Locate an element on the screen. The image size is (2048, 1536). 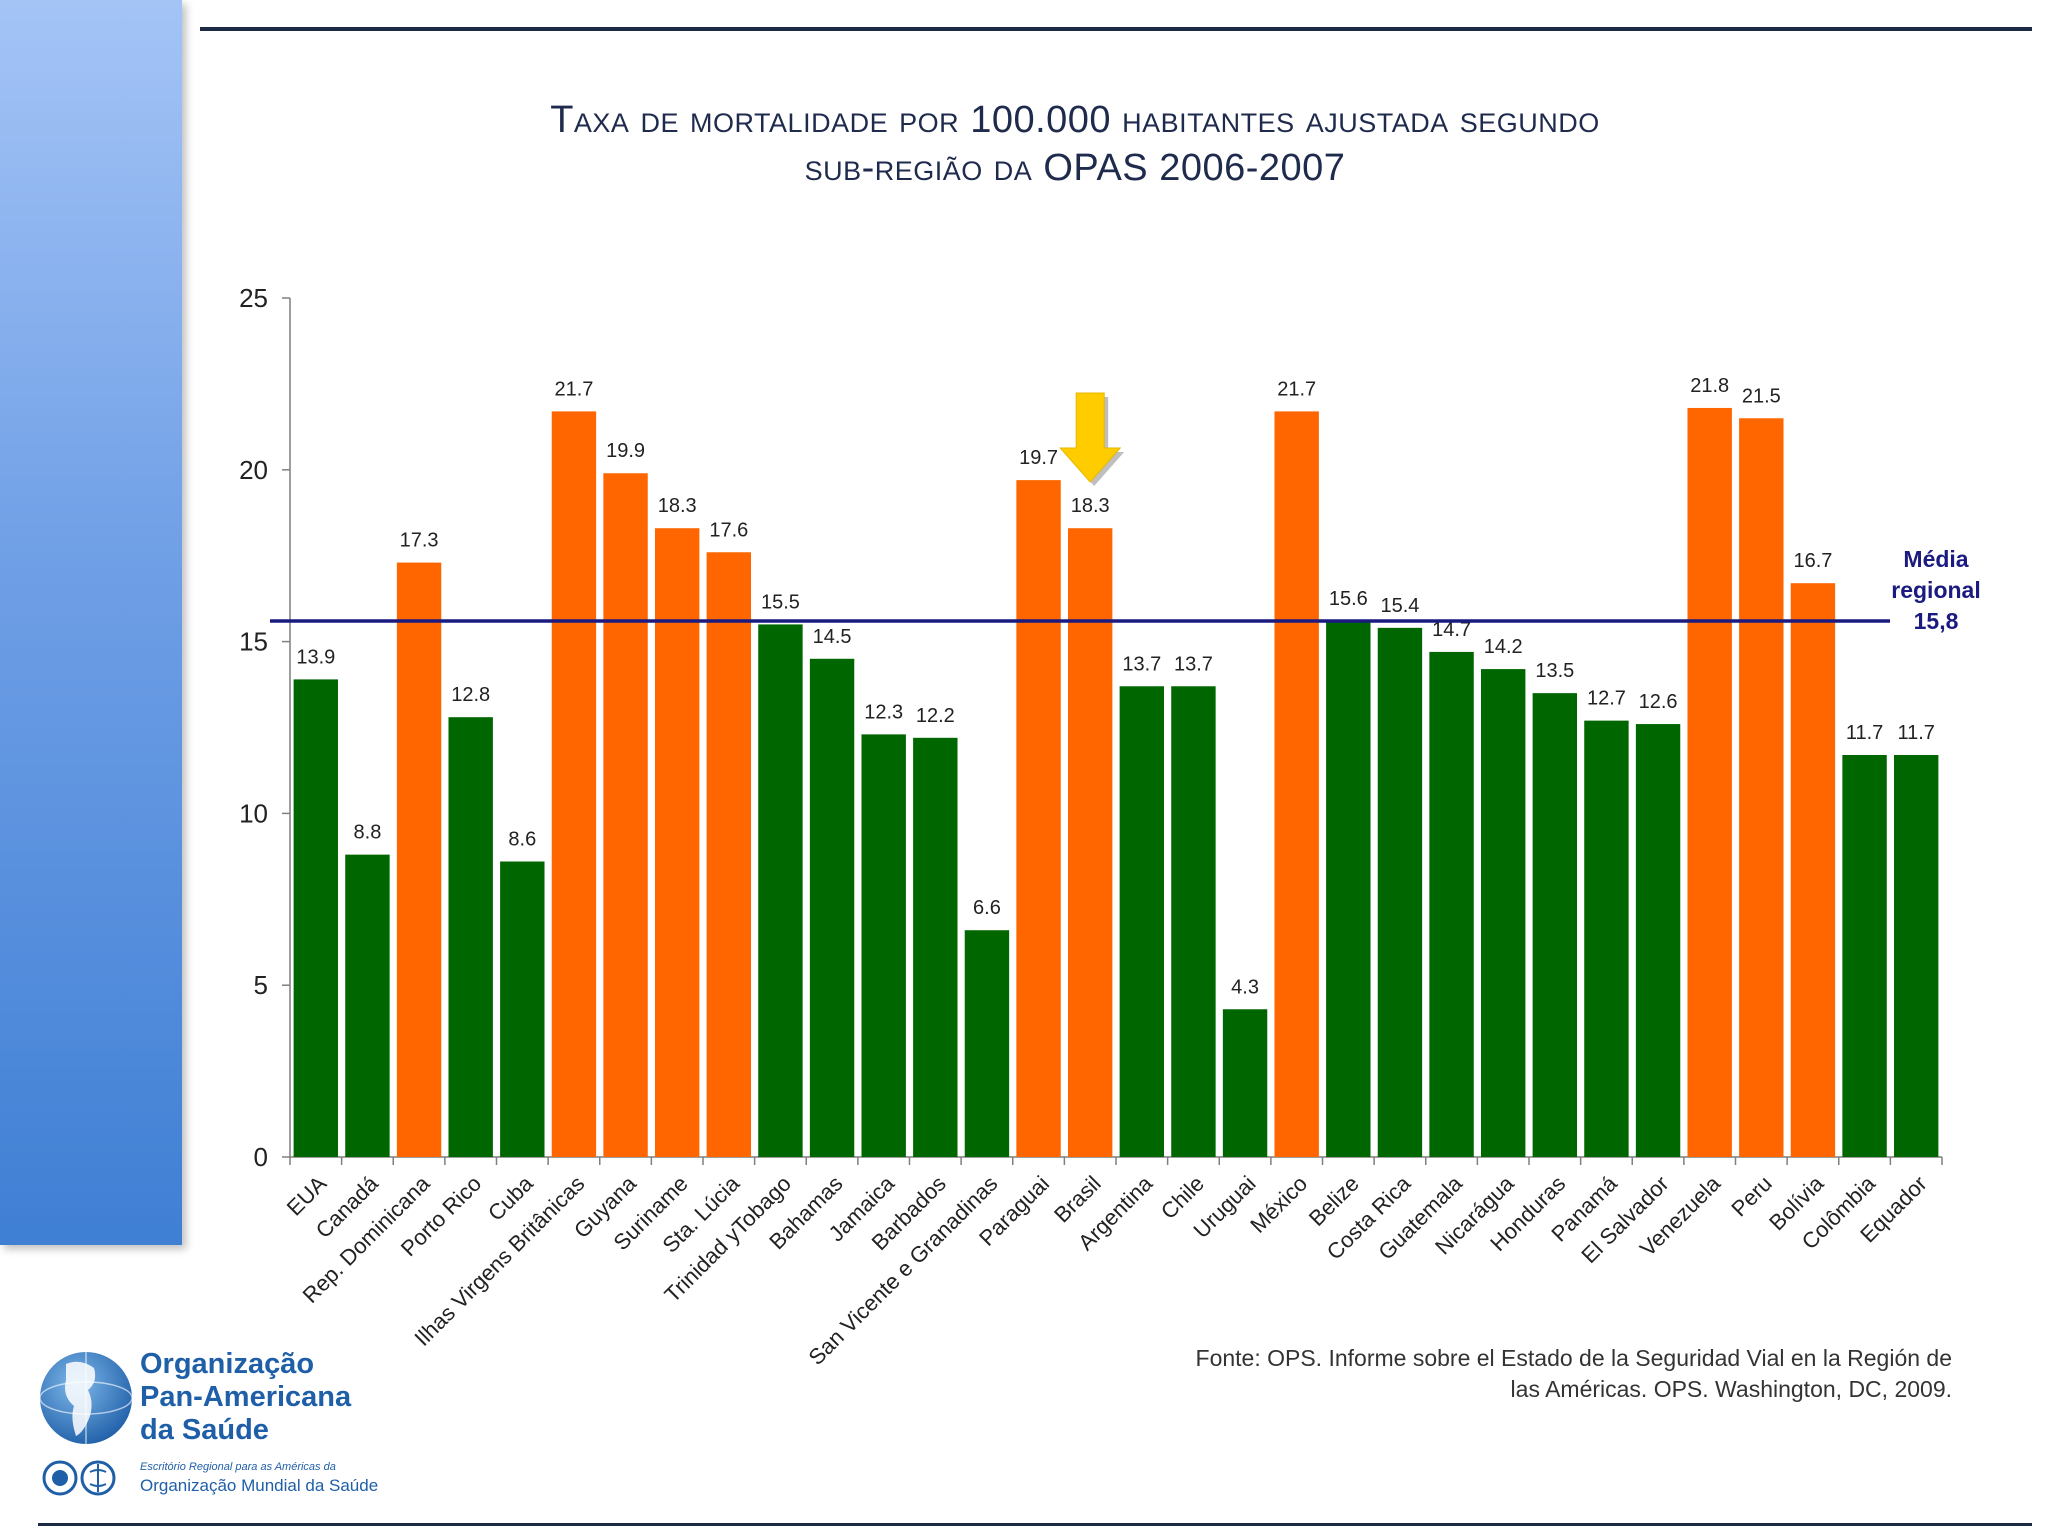
bar-value-label: 12.8 is located at coordinates (470, 695).